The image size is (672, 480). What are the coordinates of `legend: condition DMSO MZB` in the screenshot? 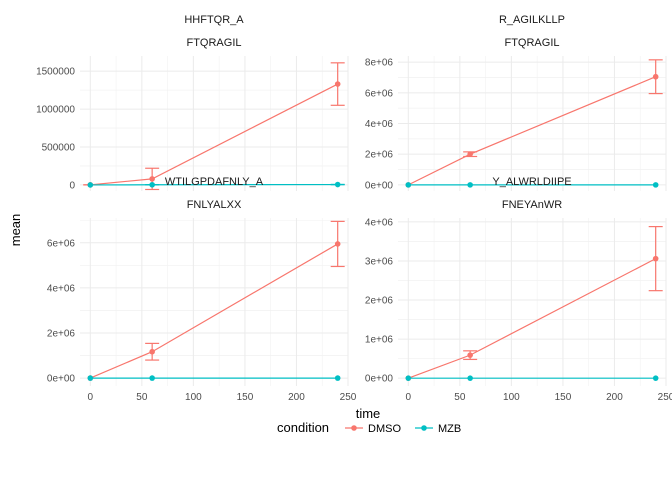 It's located at (369, 427).